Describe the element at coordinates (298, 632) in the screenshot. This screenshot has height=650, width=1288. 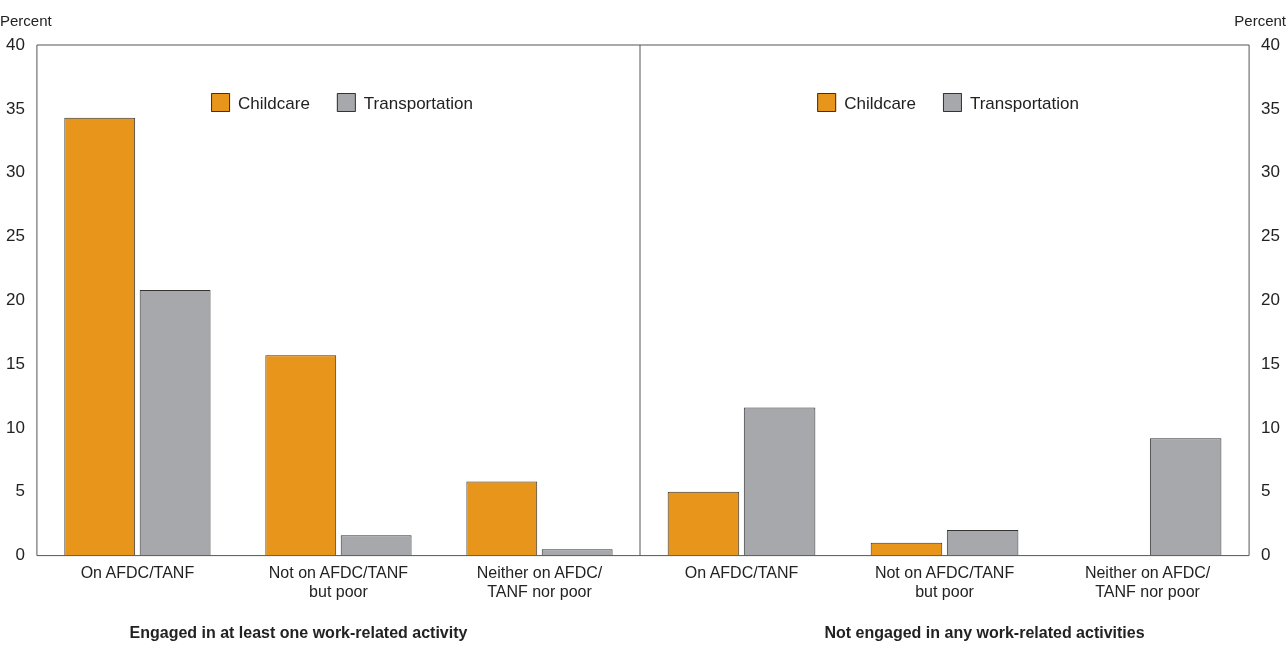
I see `x-axis-title: Engaged in at least one work-related activity` at that location.